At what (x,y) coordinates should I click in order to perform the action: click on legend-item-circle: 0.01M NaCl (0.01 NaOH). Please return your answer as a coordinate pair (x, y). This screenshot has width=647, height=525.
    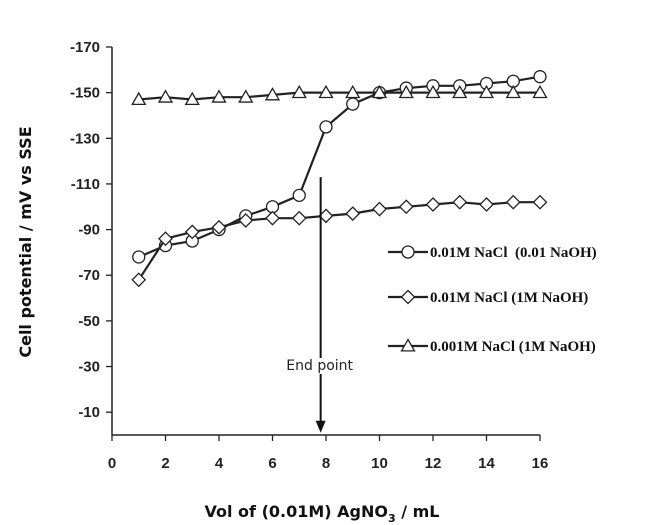
    Looking at the image, I should click on (492, 253).